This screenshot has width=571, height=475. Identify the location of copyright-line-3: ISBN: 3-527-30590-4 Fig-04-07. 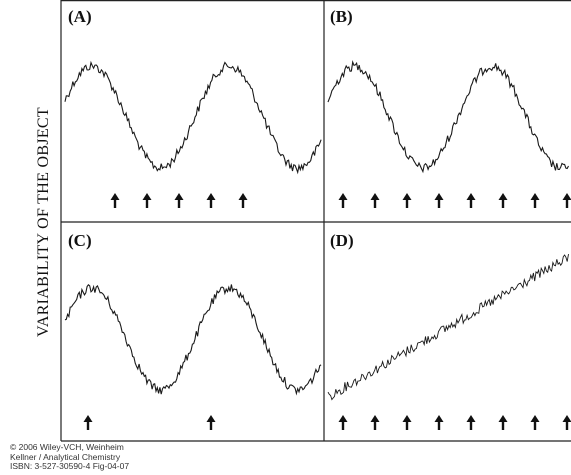
(70, 466).